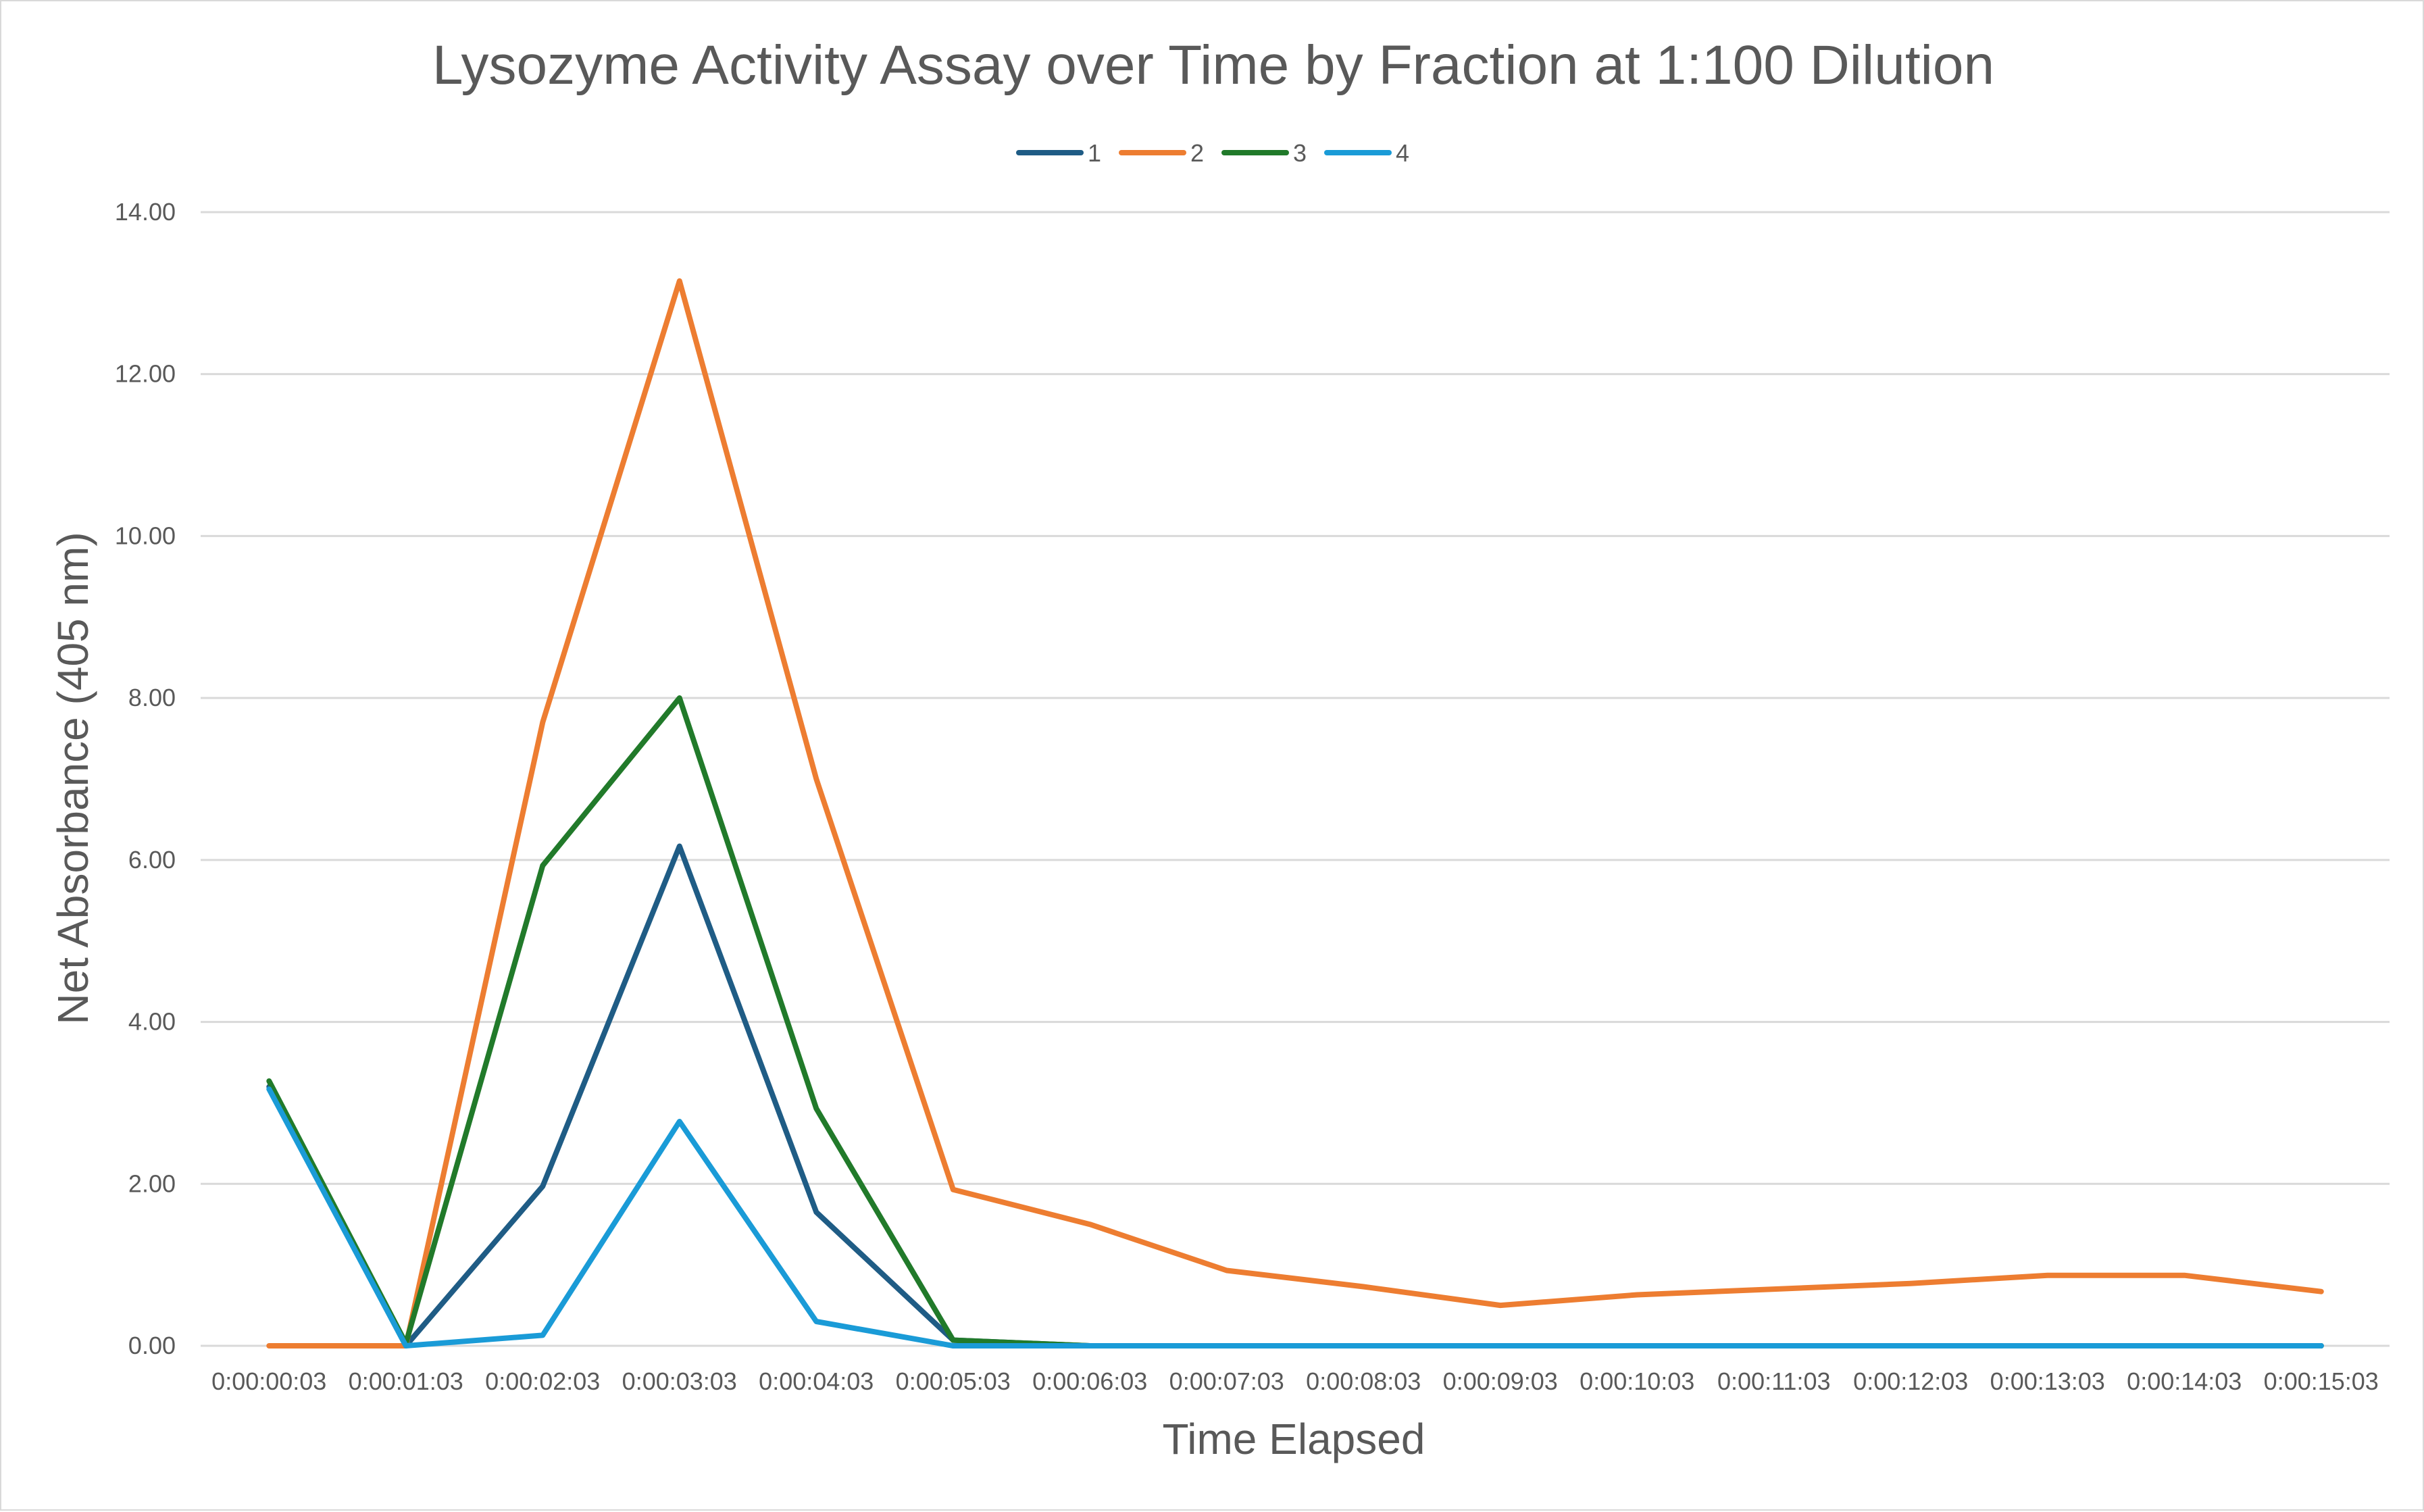  Describe the element at coordinates (73, 778) in the screenshot. I see `y-axis-title: Net Absorbance (405 nm)` at that location.